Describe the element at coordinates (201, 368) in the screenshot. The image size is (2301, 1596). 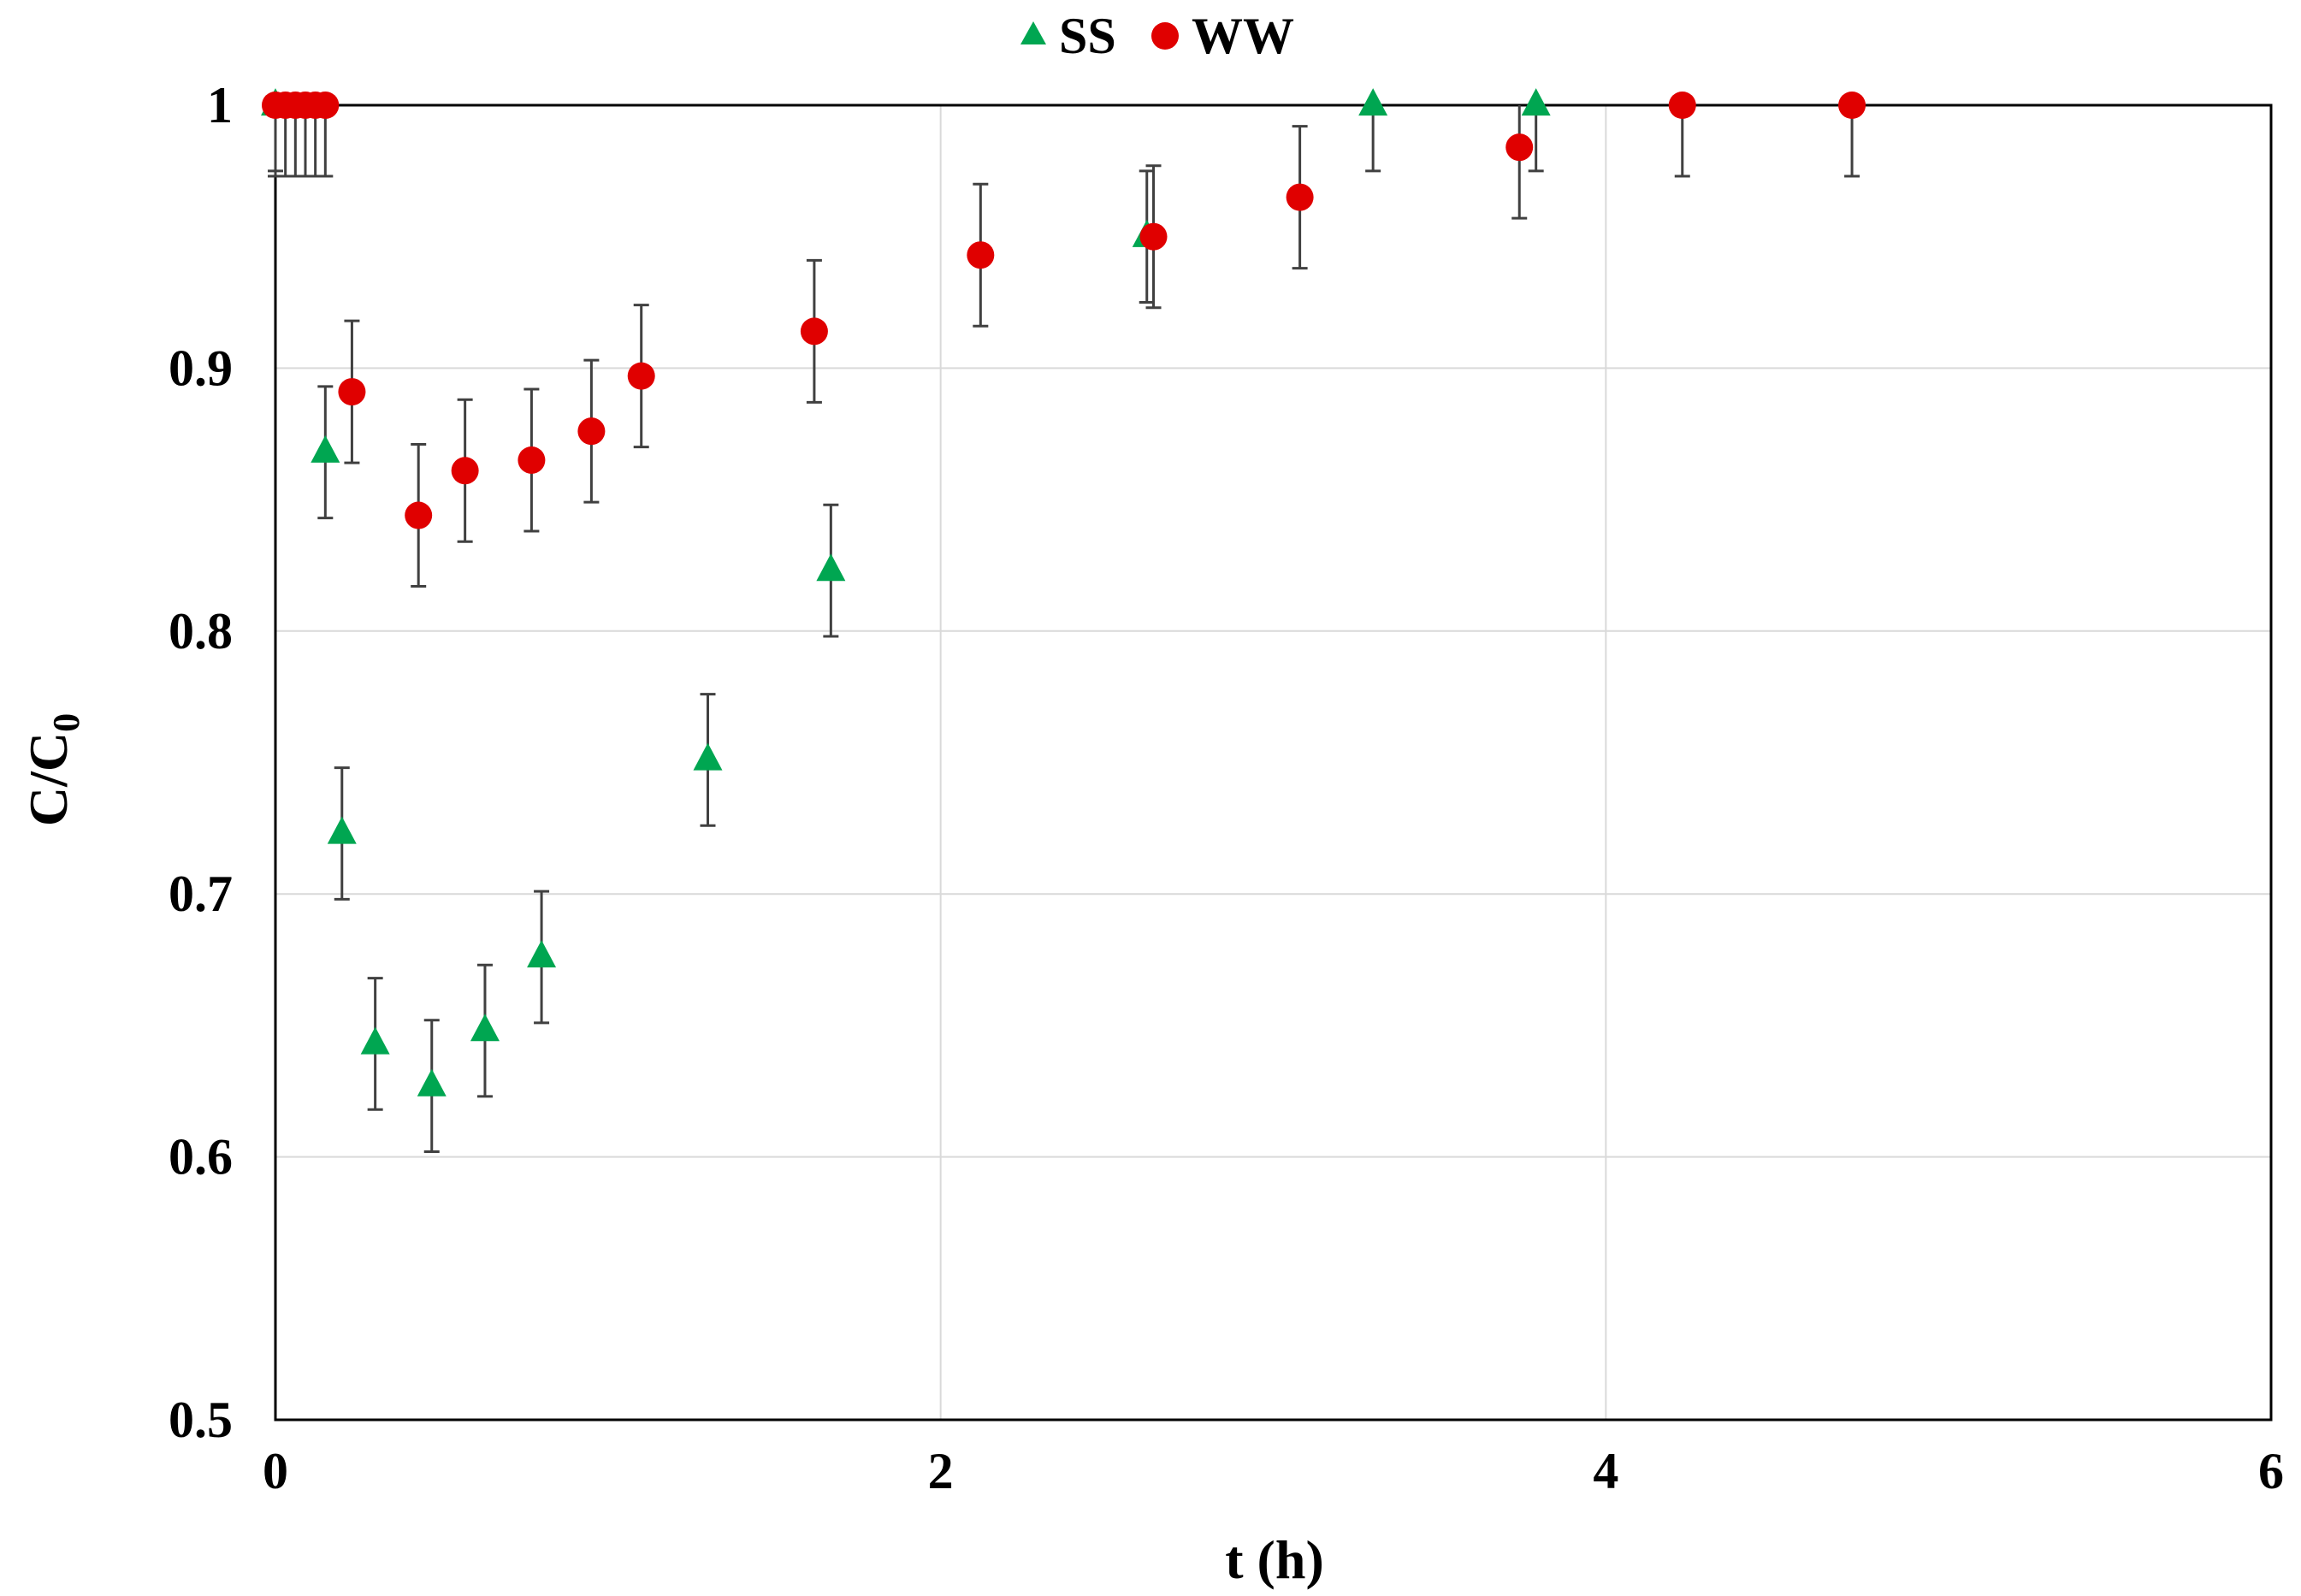
I see `y-tick-label: 0.9` at that location.